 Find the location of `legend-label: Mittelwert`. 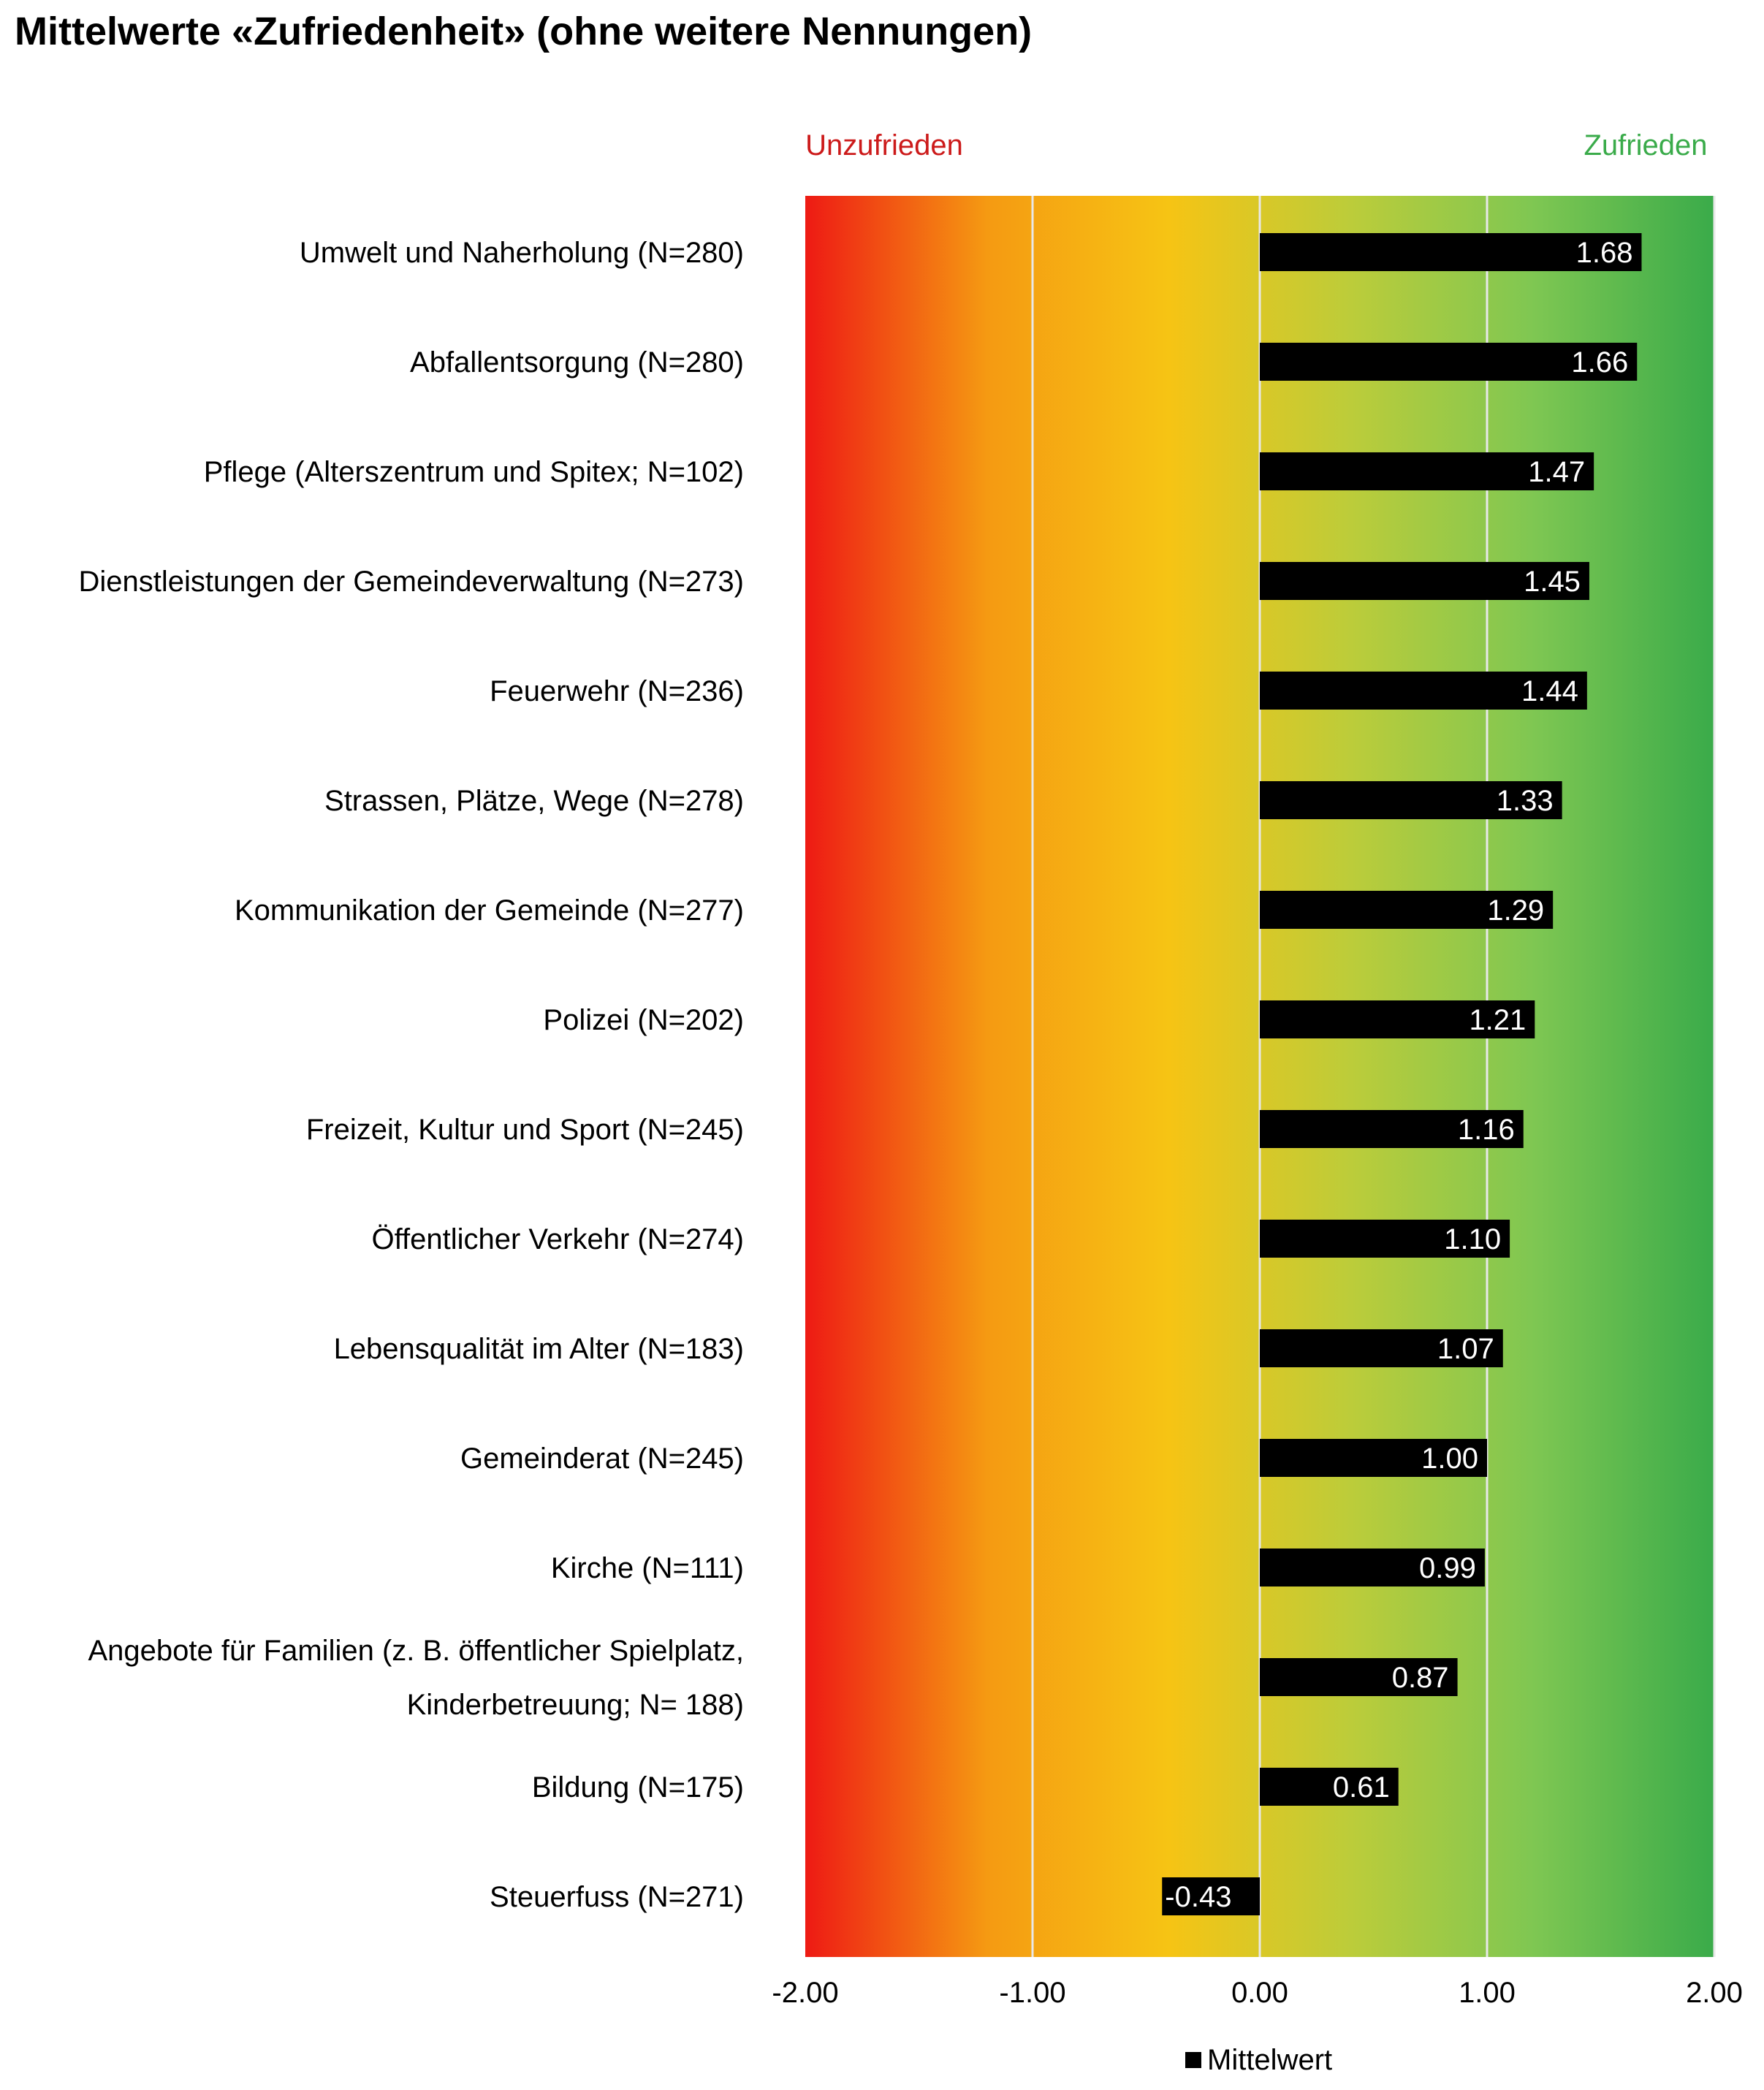

legend-label: Mittelwert is located at coordinates (1269, 2060).